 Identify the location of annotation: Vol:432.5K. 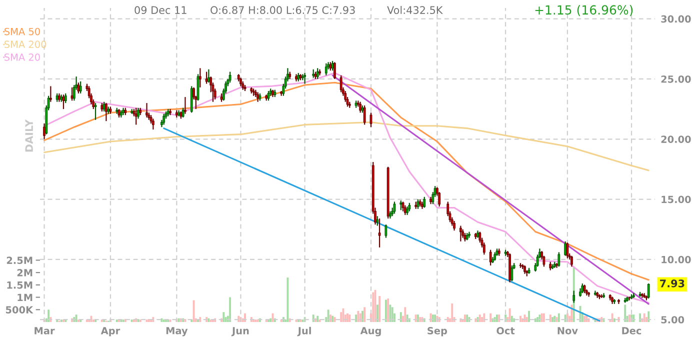
(415, 10).